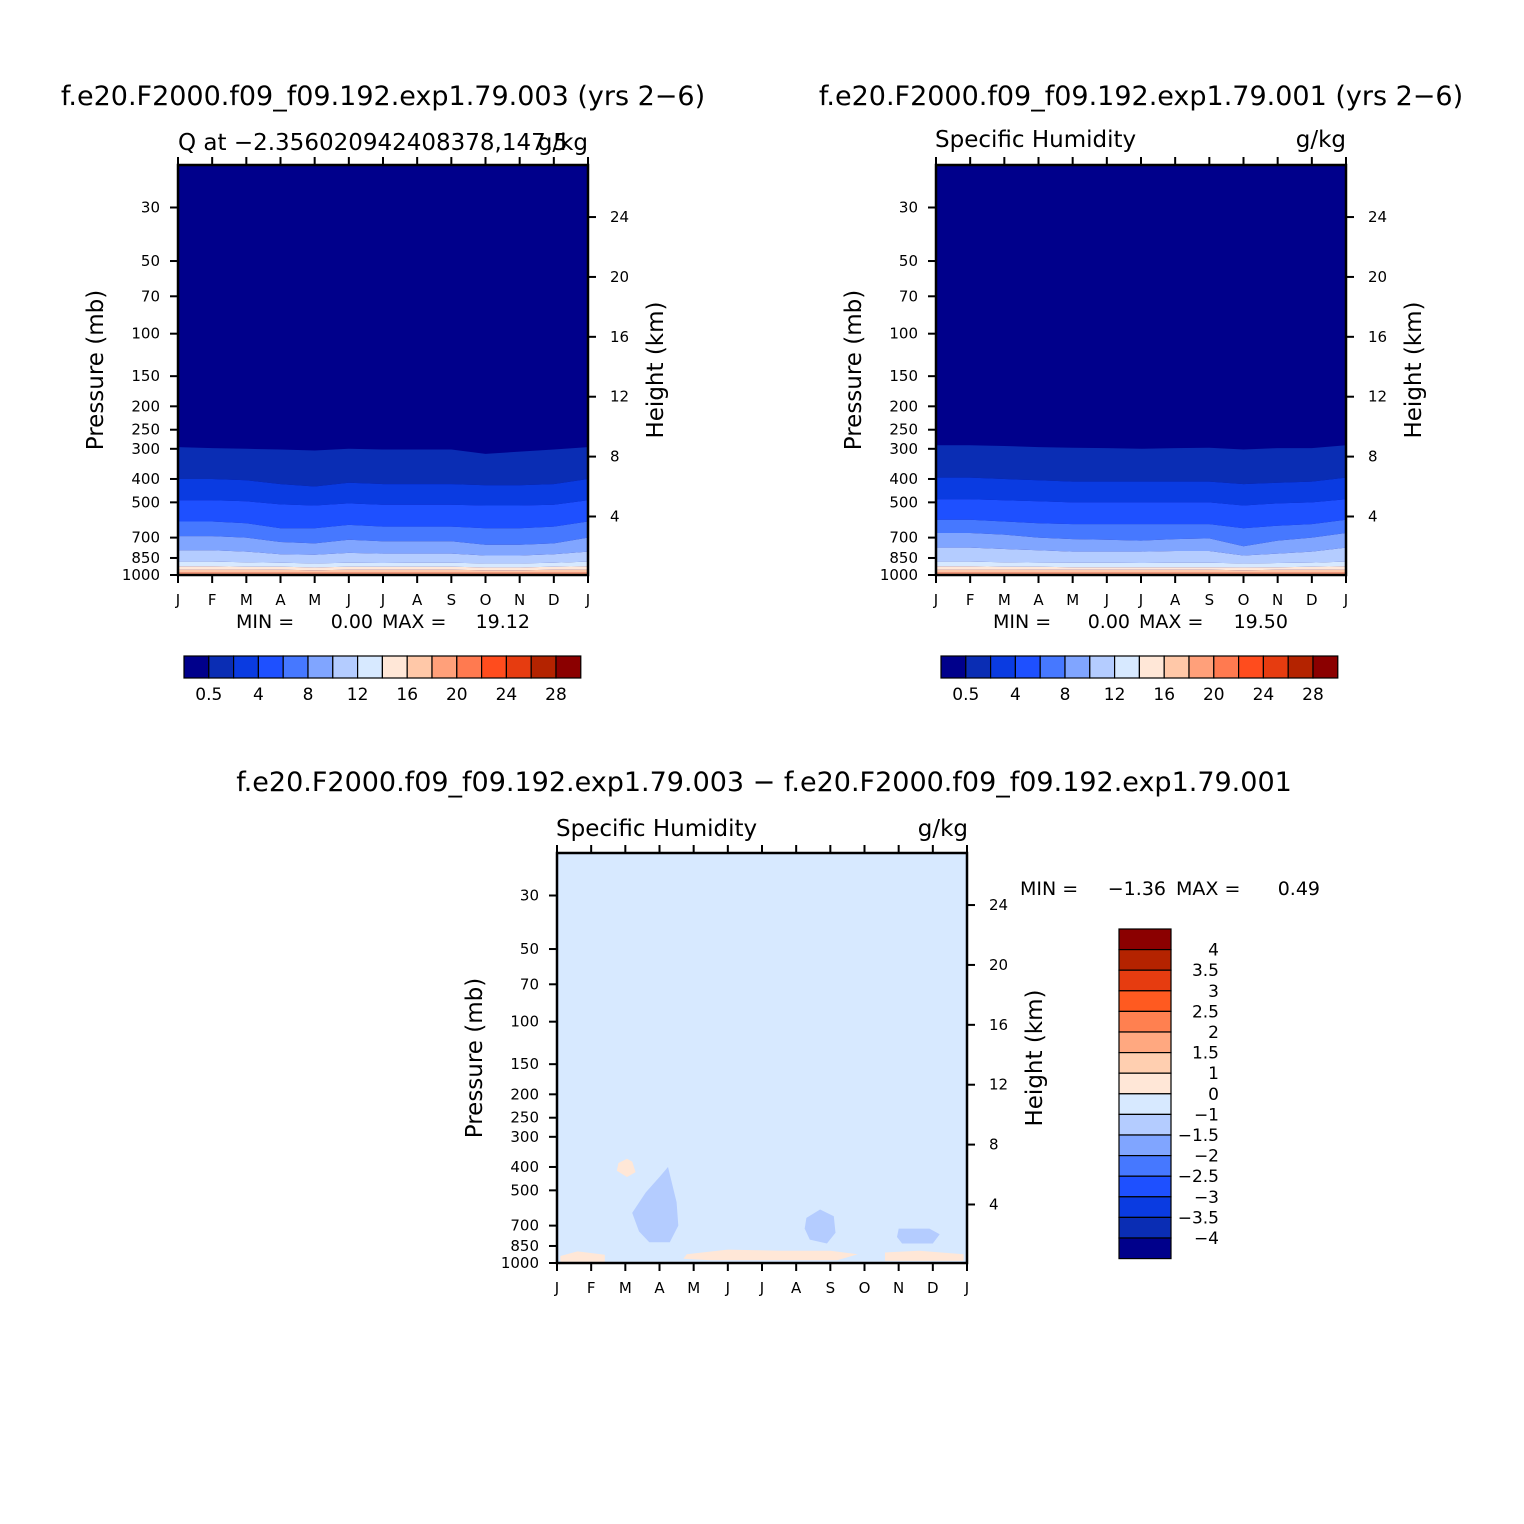  What do you see at coordinates (524, 1094) in the screenshot?
I see `pressure-tick-label: 200` at bounding box center [524, 1094].